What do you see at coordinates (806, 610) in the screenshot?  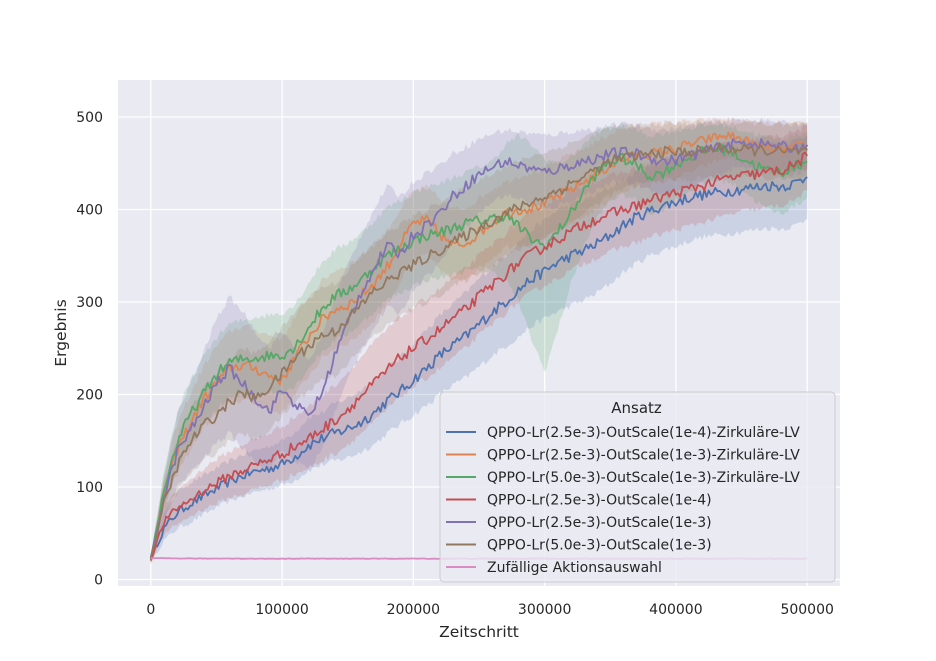 I see `x-tick-label: 500000` at bounding box center [806, 610].